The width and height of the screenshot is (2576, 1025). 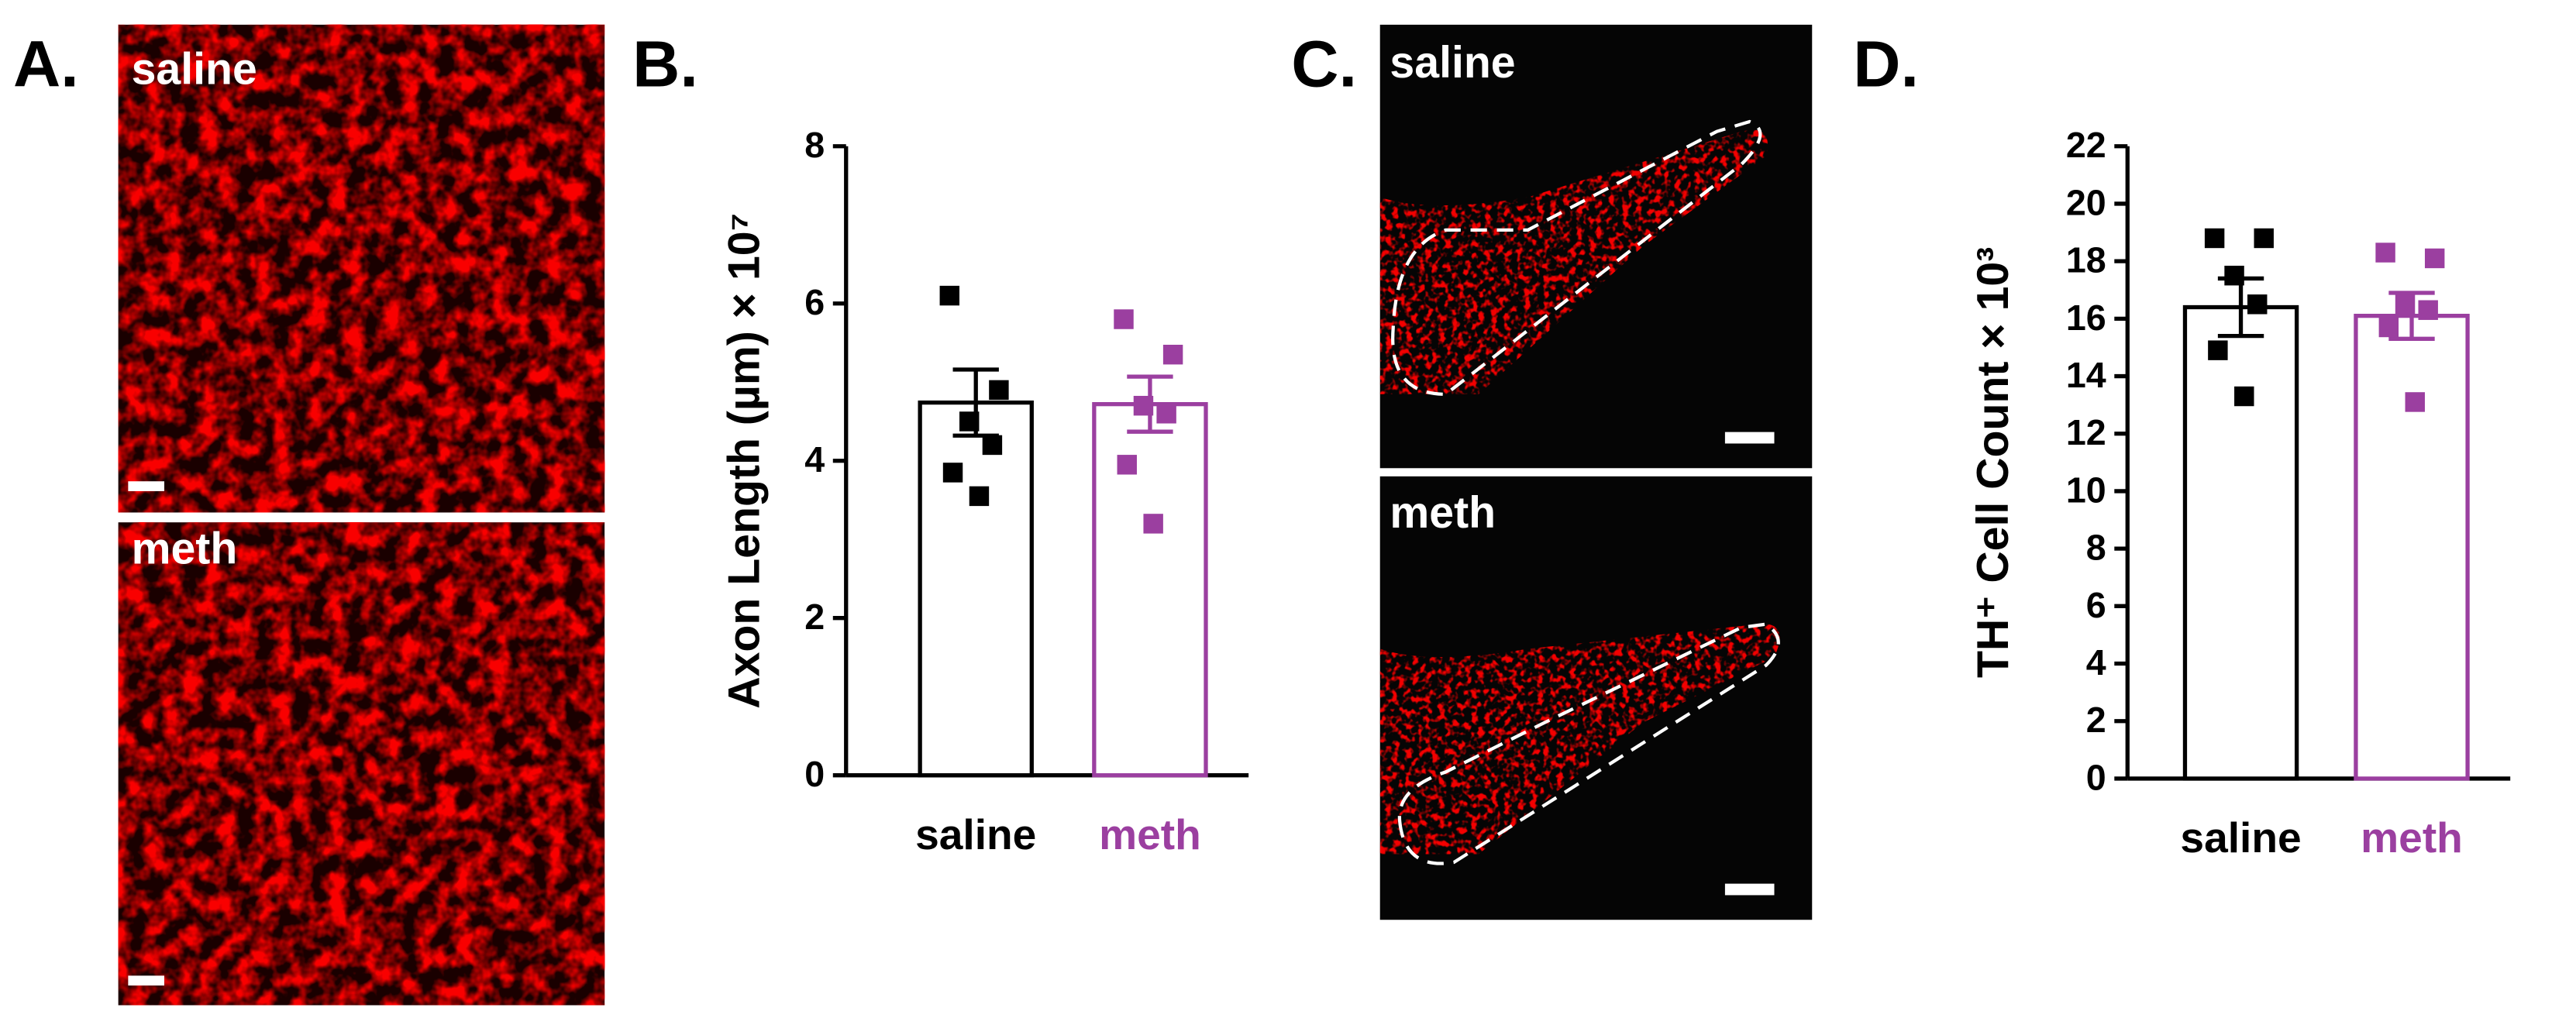 What do you see at coordinates (2086, 318) in the screenshot?
I see `y-tick-label: 16` at bounding box center [2086, 318].